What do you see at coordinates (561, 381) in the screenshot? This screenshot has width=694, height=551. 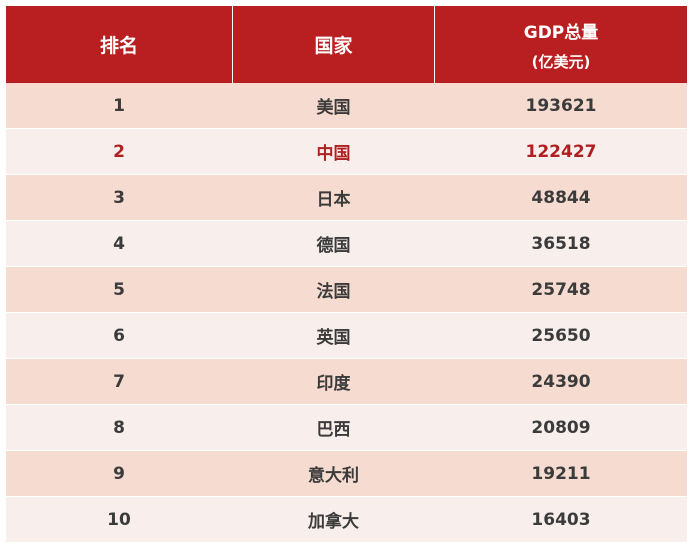 I see `gdp-cell: 24390` at bounding box center [561, 381].